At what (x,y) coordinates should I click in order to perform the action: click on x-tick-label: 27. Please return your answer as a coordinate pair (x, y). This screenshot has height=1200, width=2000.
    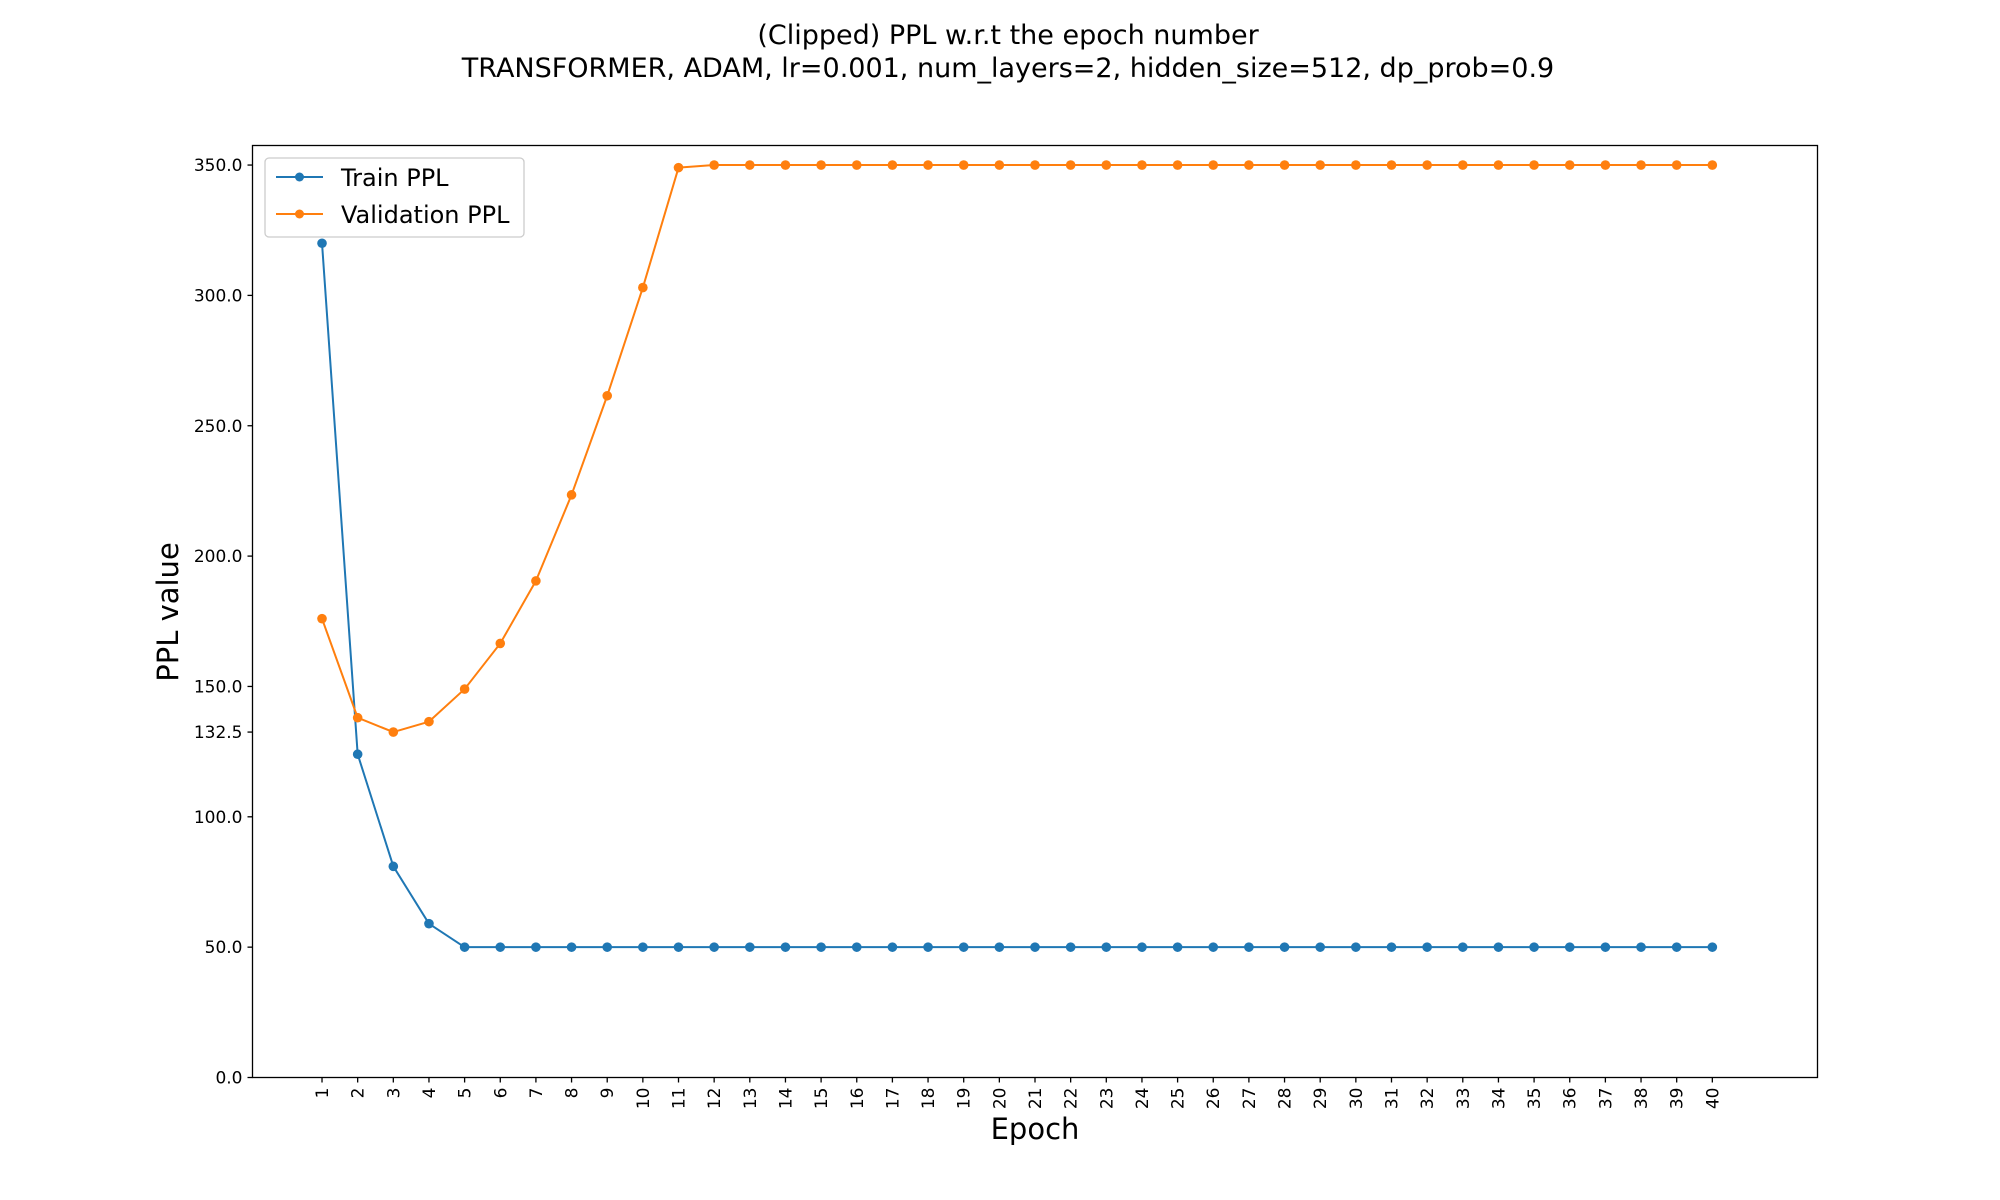
    Looking at the image, I should click on (1250, 1099).